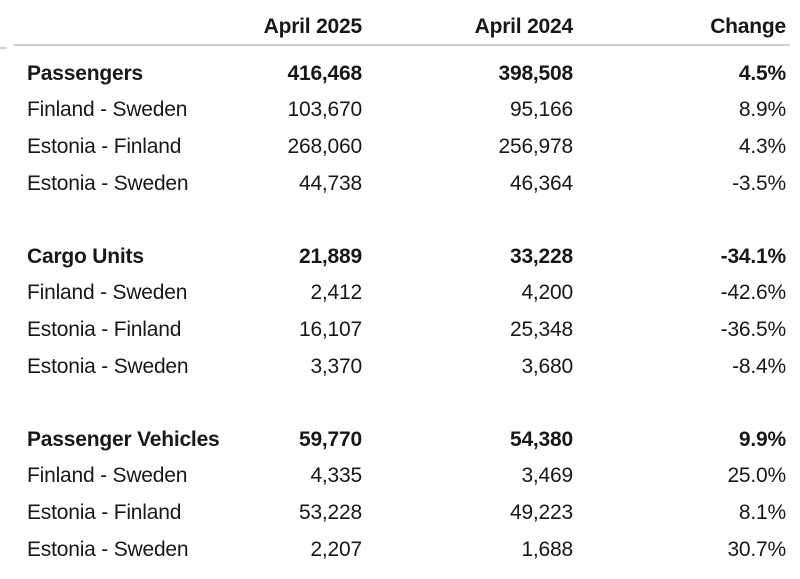 The image size is (800, 579). I want to click on cell-april-2025: 416,468, so click(324, 73).